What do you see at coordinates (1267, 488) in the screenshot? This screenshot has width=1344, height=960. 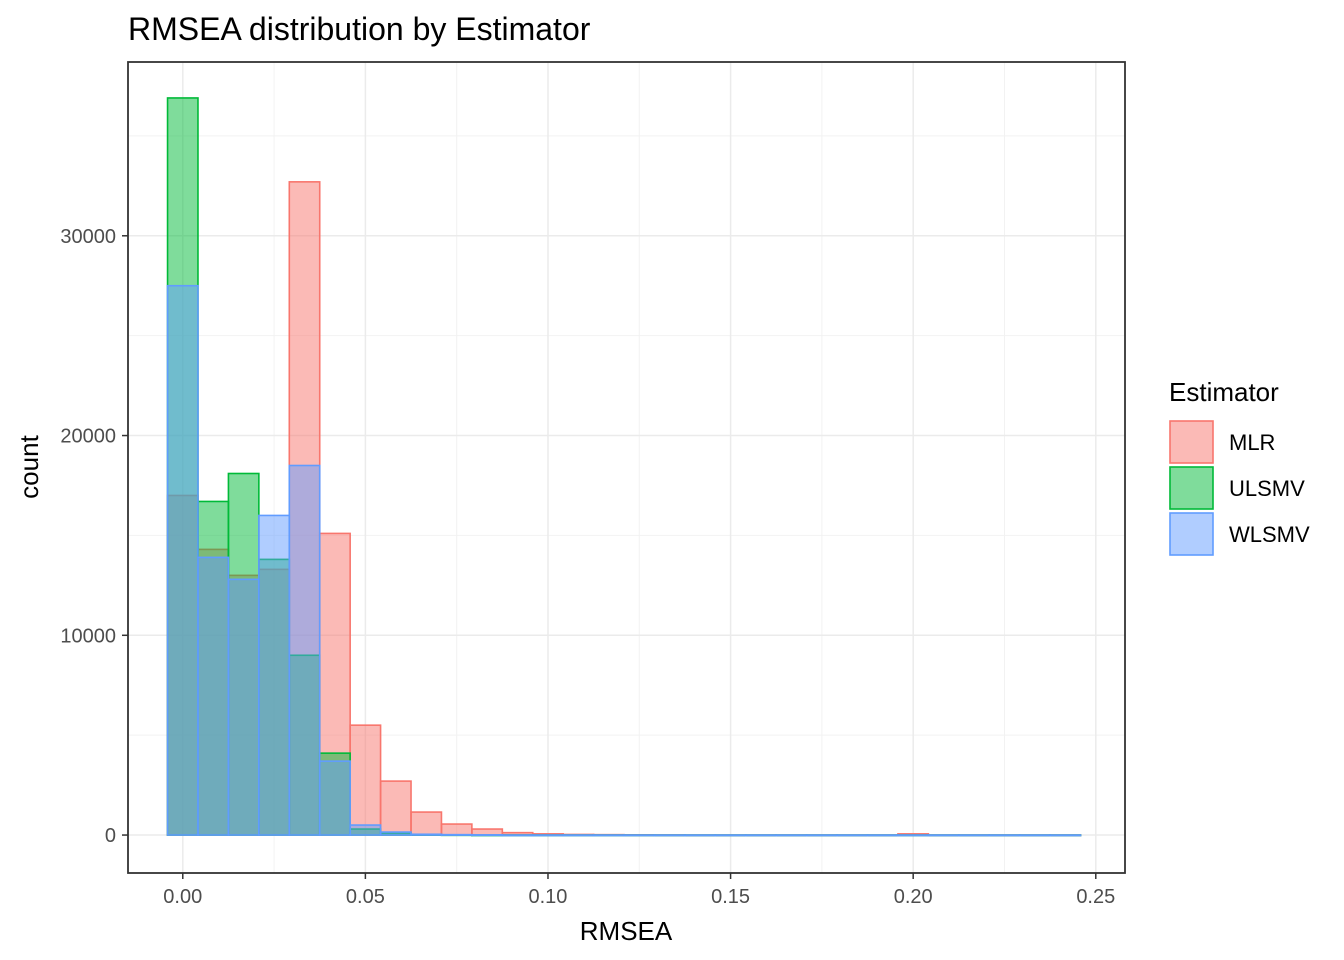 I see `legend-label-ulsmv: ULSMV` at bounding box center [1267, 488].